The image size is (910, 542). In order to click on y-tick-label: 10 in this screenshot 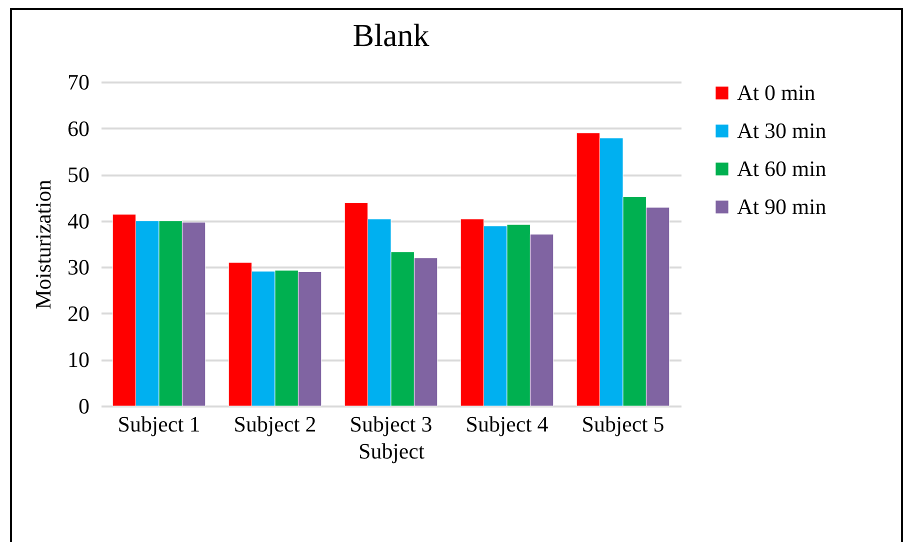, I will do `click(79, 359)`.